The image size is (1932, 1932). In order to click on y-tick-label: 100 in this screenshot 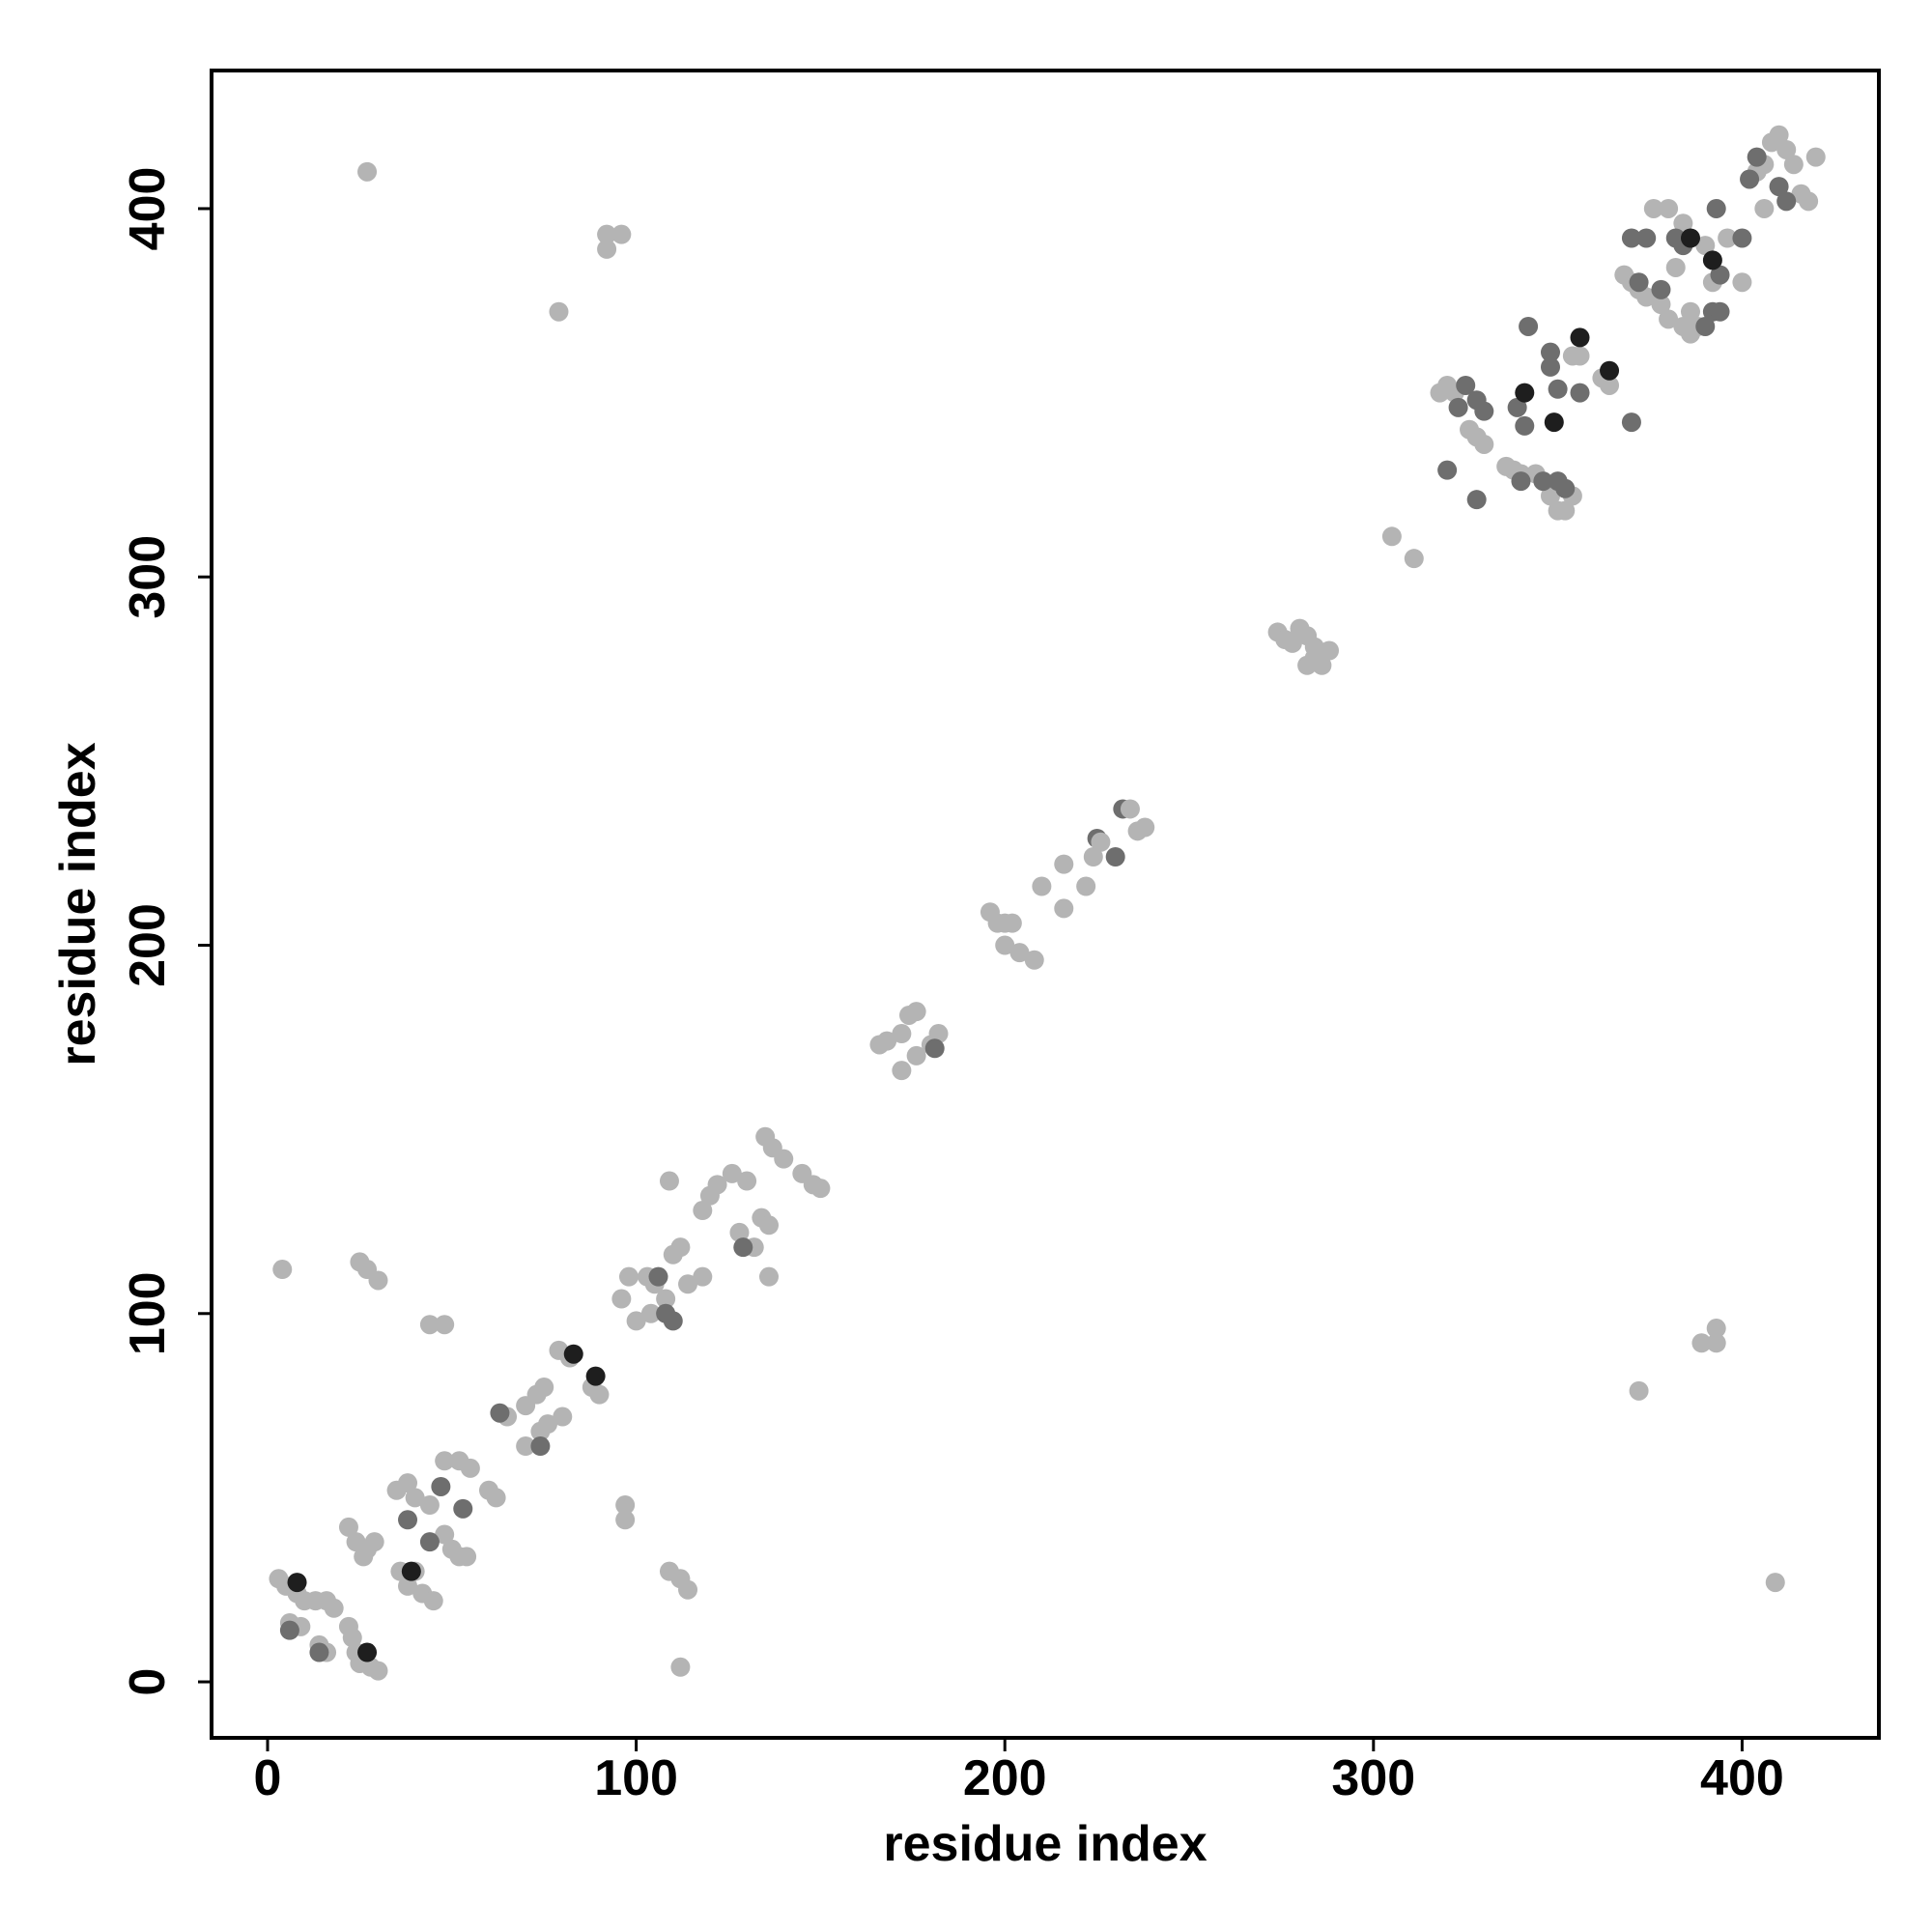, I will do `click(148, 1313)`.